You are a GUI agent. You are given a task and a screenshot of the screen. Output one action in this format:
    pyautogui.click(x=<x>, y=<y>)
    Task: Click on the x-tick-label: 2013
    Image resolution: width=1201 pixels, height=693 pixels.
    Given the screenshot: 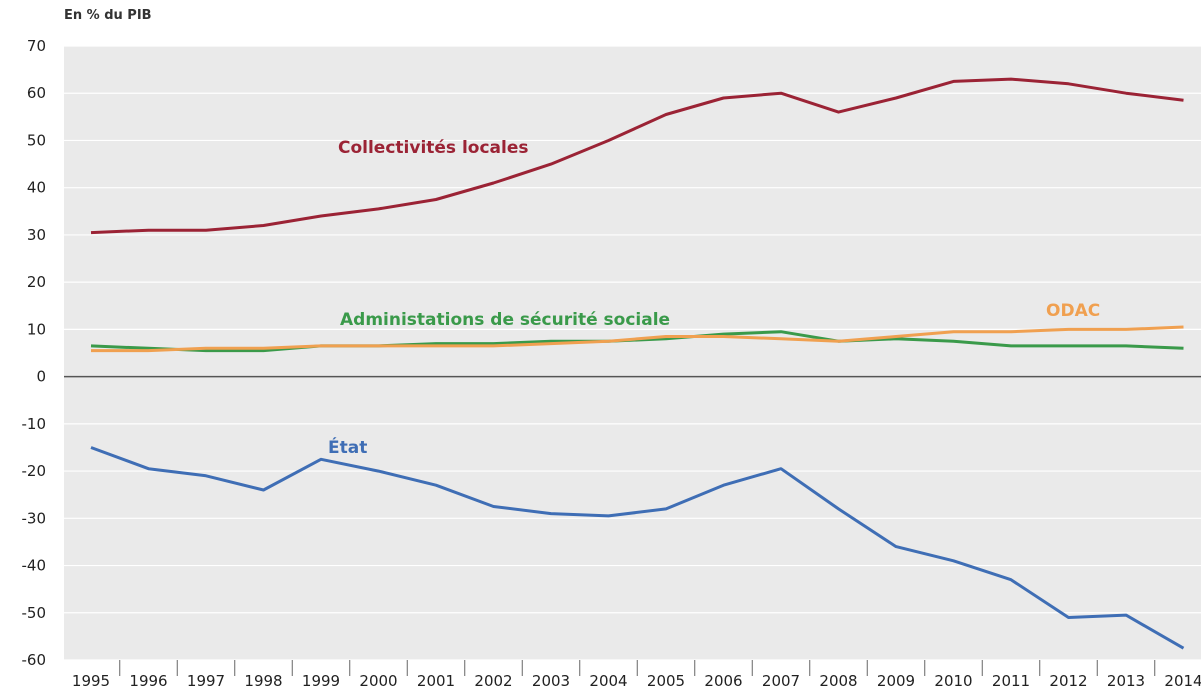 What is the action you would take?
    pyautogui.click(x=1126, y=681)
    